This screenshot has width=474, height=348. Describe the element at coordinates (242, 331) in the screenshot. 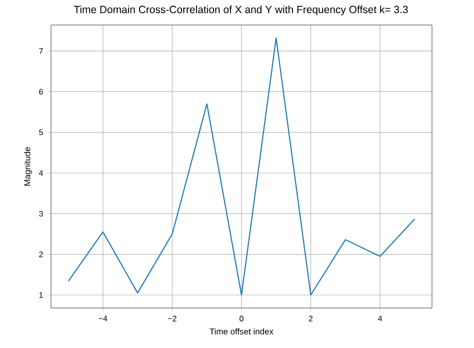

I see `x-axis-title: Time offset index` at that location.